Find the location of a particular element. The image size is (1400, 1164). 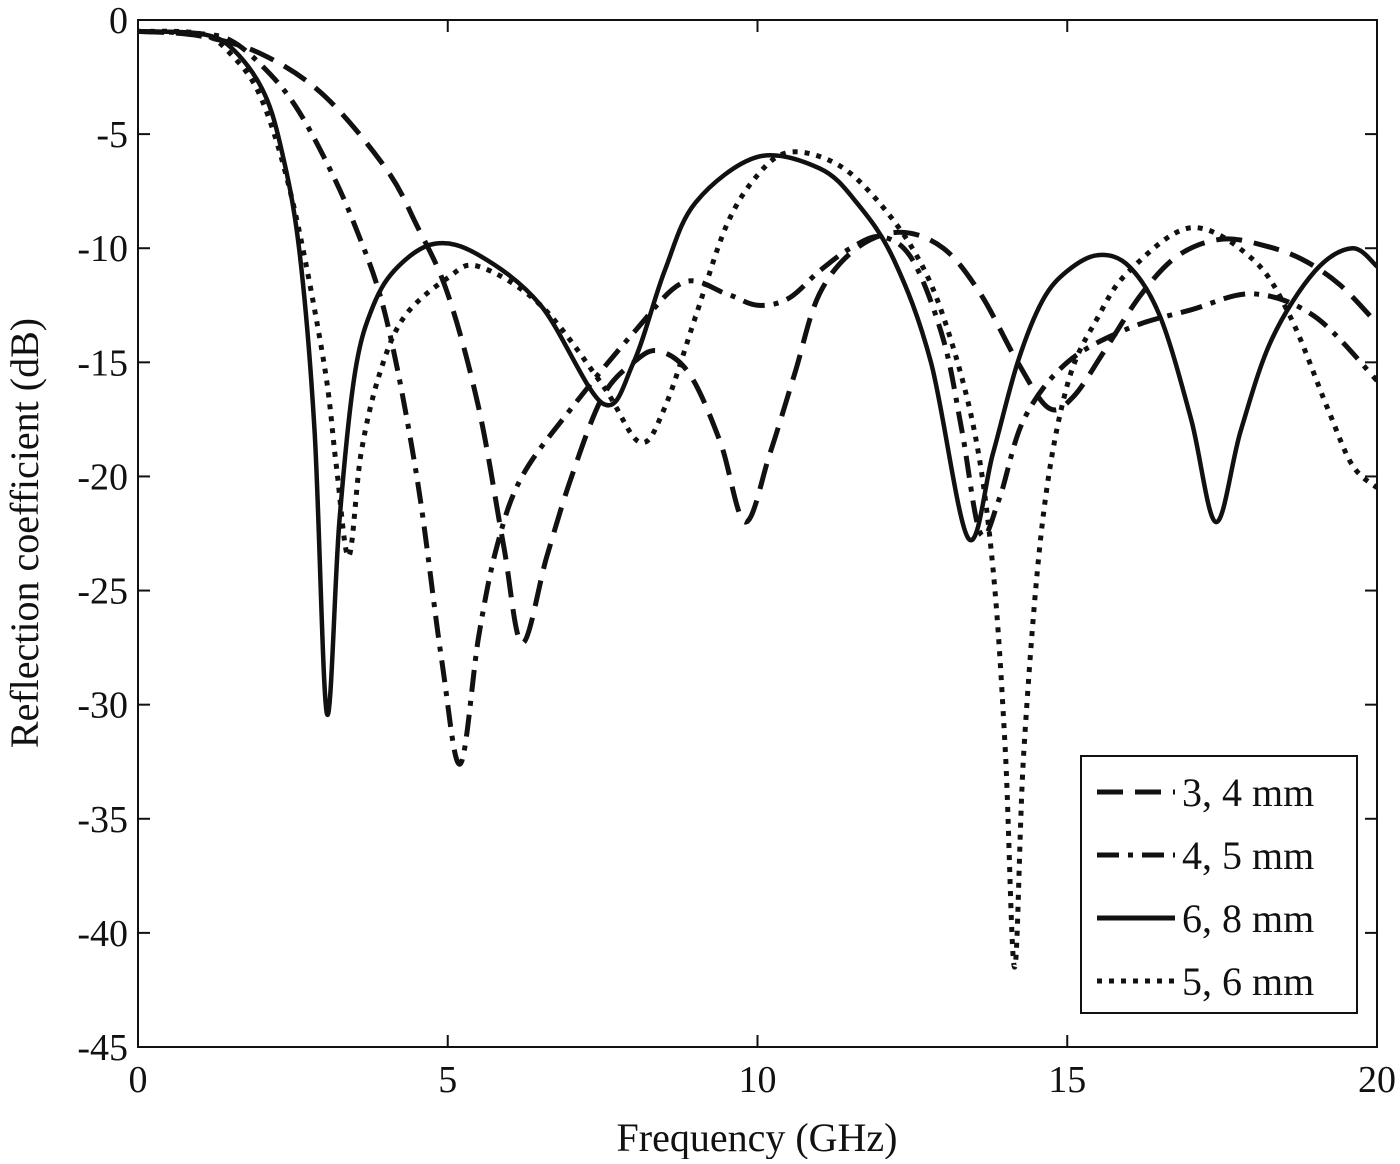

y-tick-label: -35 is located at coordinates (102, 820).